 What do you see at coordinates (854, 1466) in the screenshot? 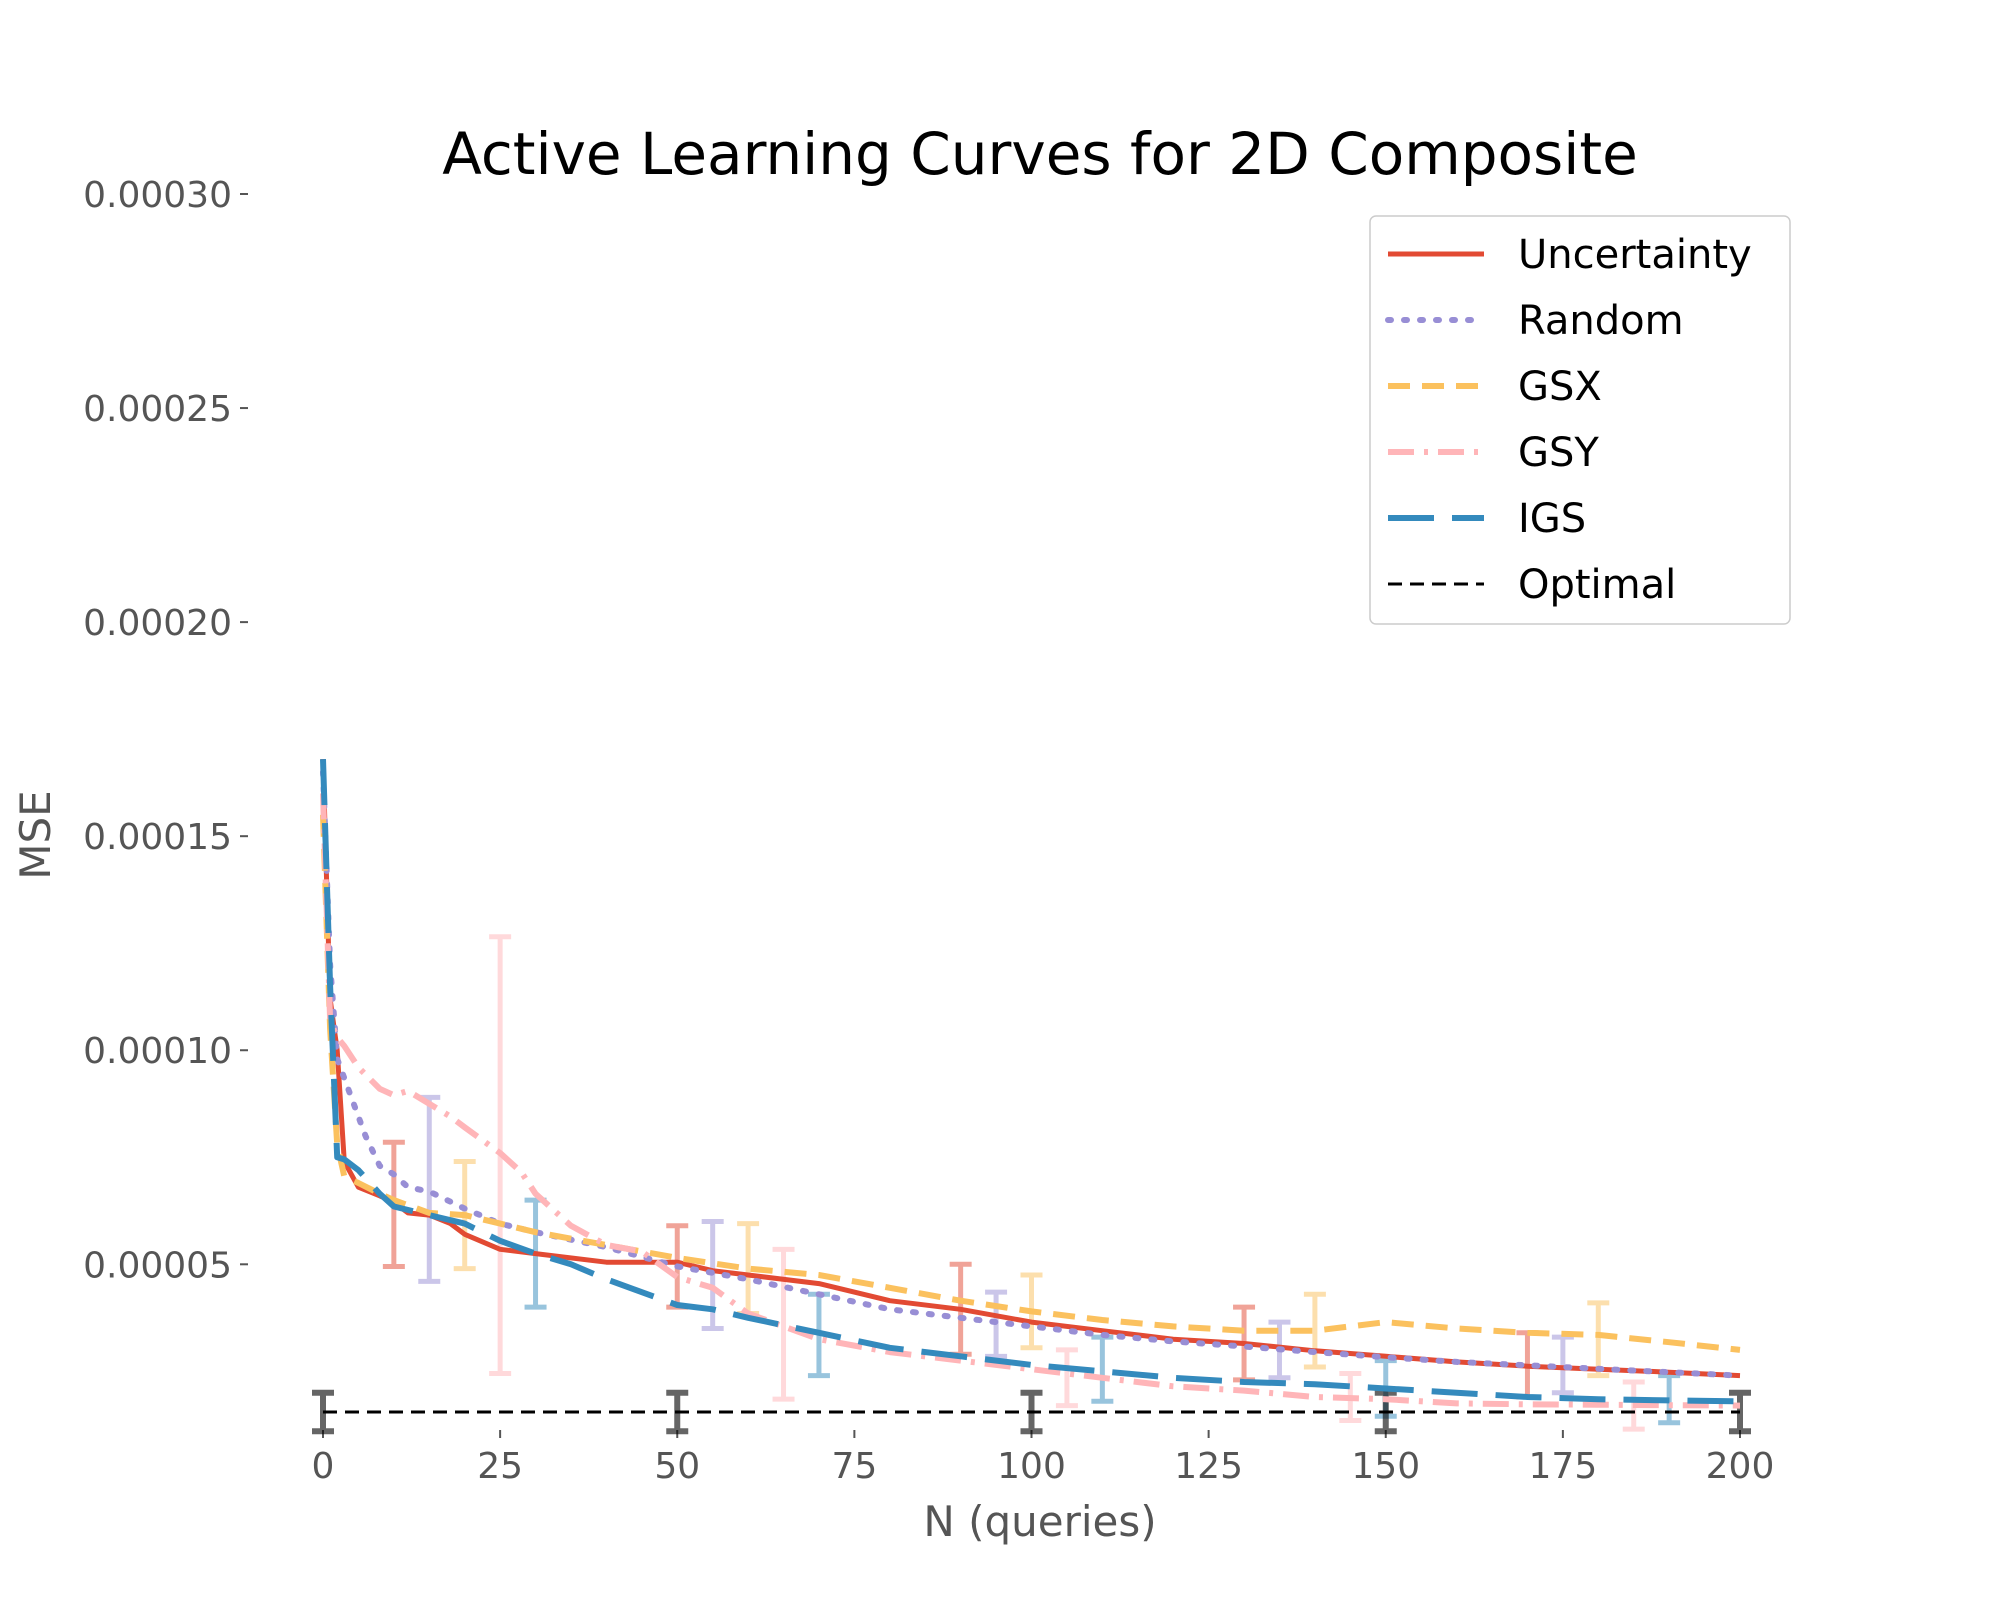
I see `x-tick-label: 75` at bounding box center [854, 1466].